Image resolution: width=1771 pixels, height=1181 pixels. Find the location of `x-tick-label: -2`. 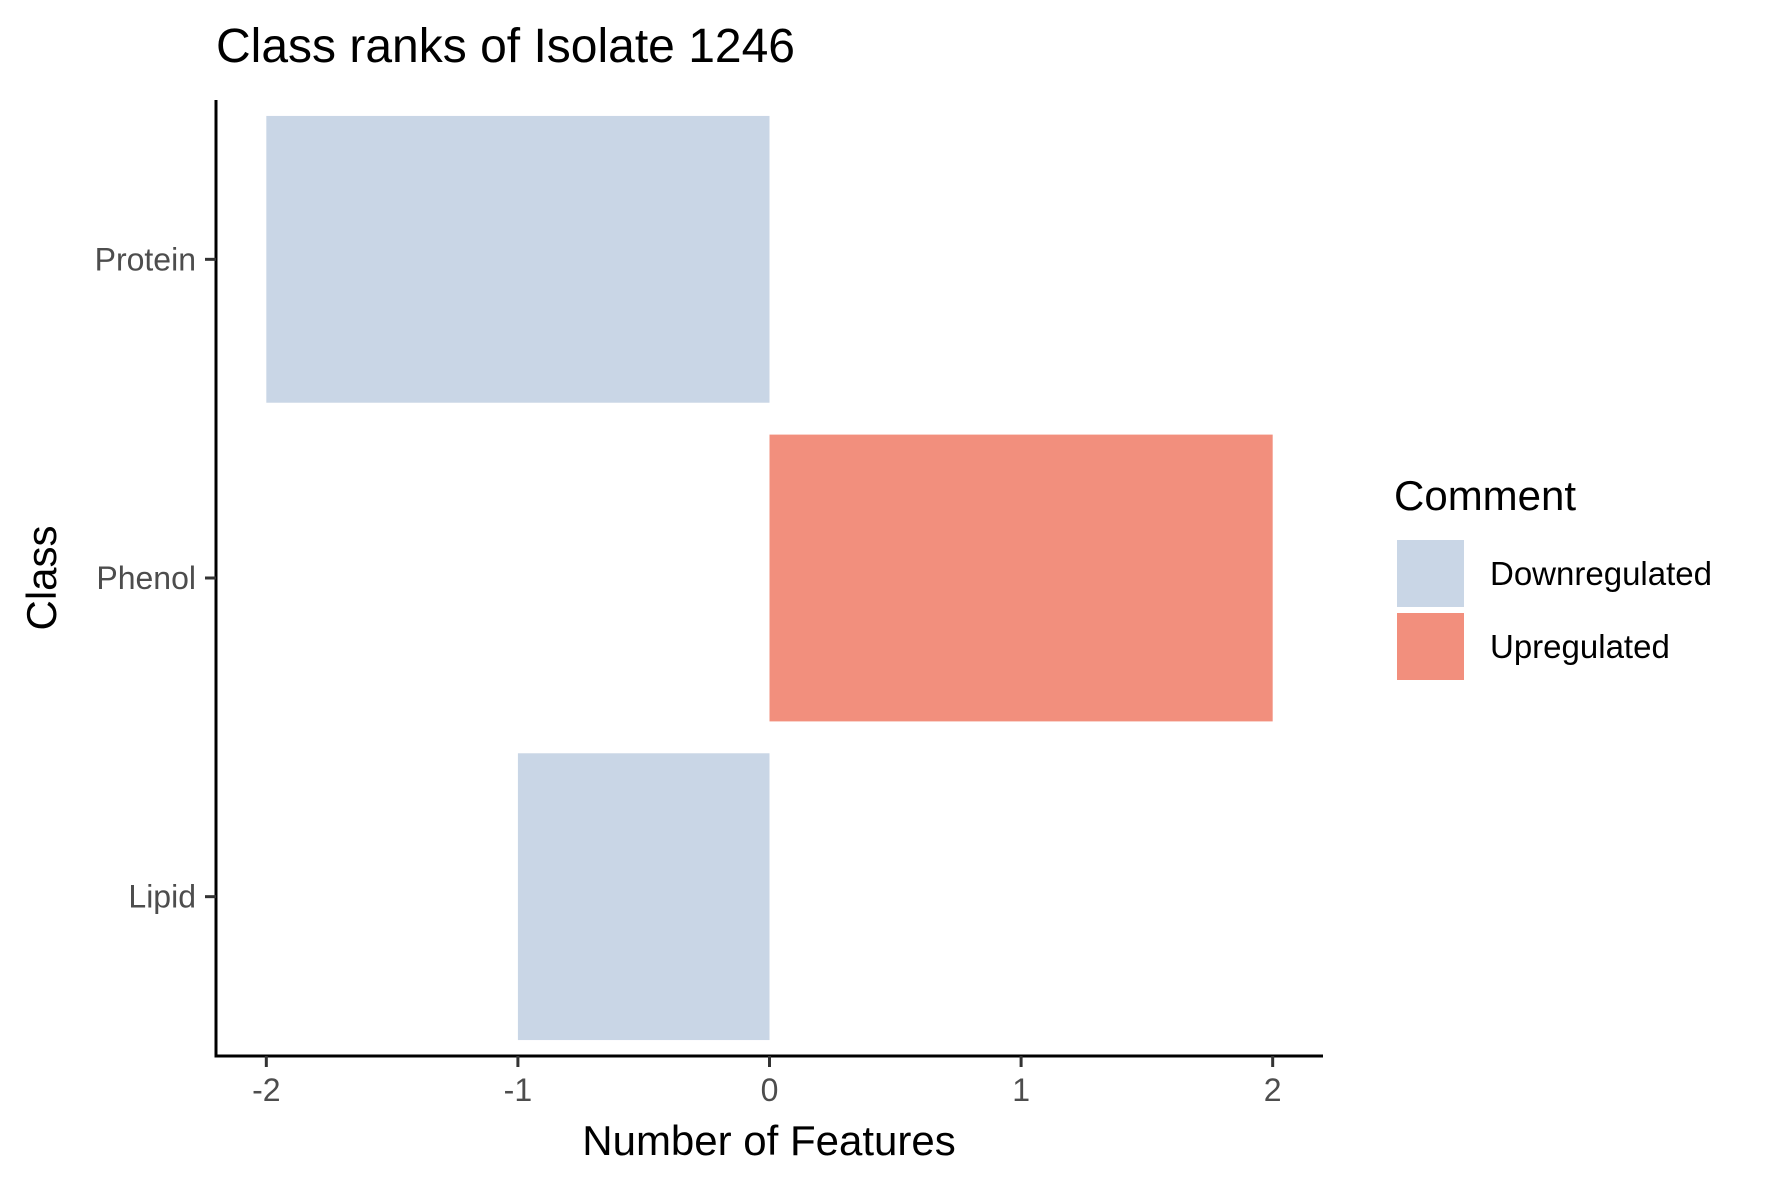

x-tick-label: -2 is located at coordinates (266, 1090).